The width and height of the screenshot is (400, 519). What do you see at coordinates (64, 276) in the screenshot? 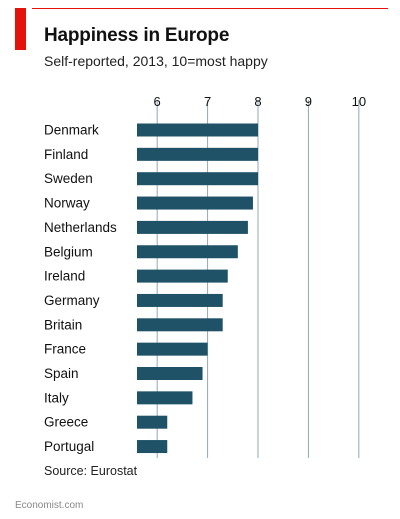
I see `category-label: Ireland` at bounding box center [64, 276].